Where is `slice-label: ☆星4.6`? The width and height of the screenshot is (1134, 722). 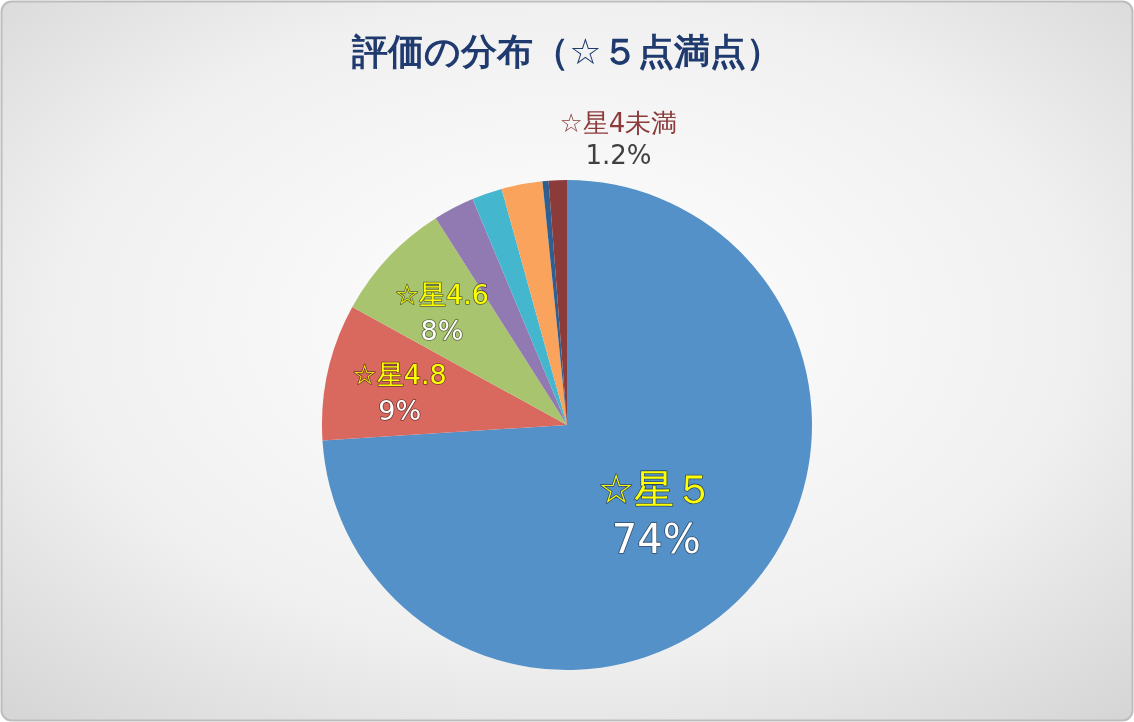
slice-label: ☆星4.6 is located at coordinates (442, 294).